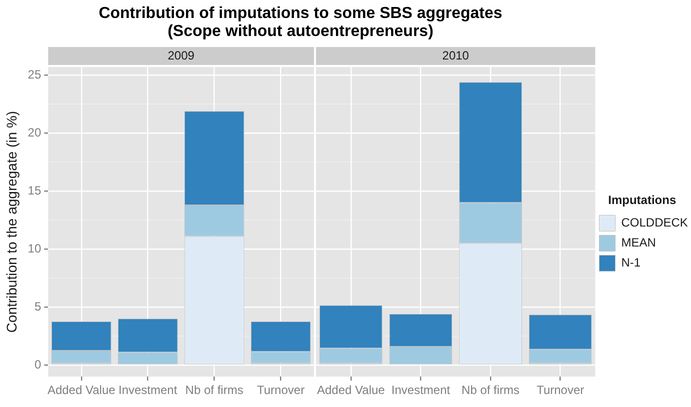 The width and height of the screenshot is (691, 407). What do you see at coordinates (35, 190) in the screenshot?
I see `y-tick-label: 15` at bounding box center [35, 190].